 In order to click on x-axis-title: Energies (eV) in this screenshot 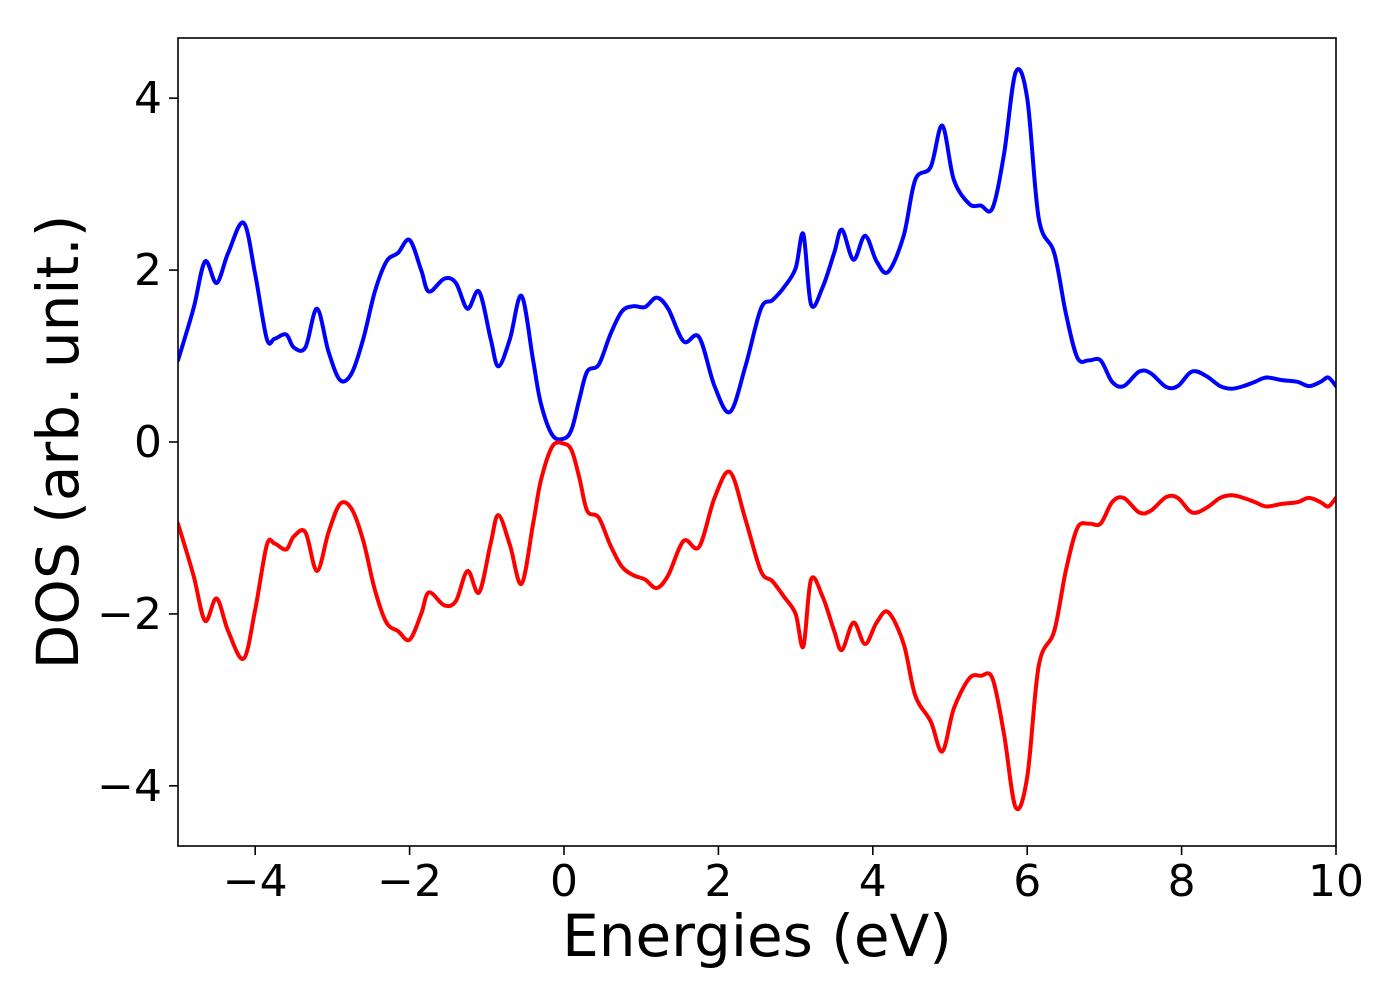, I will do `click(757, 936)`.